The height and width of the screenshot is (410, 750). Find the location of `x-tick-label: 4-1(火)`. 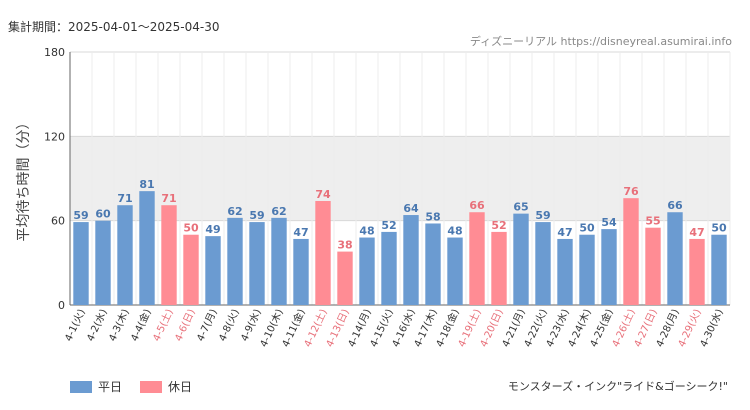

x-tick-label: 4-1(火) is located at coordinates (74, 325).